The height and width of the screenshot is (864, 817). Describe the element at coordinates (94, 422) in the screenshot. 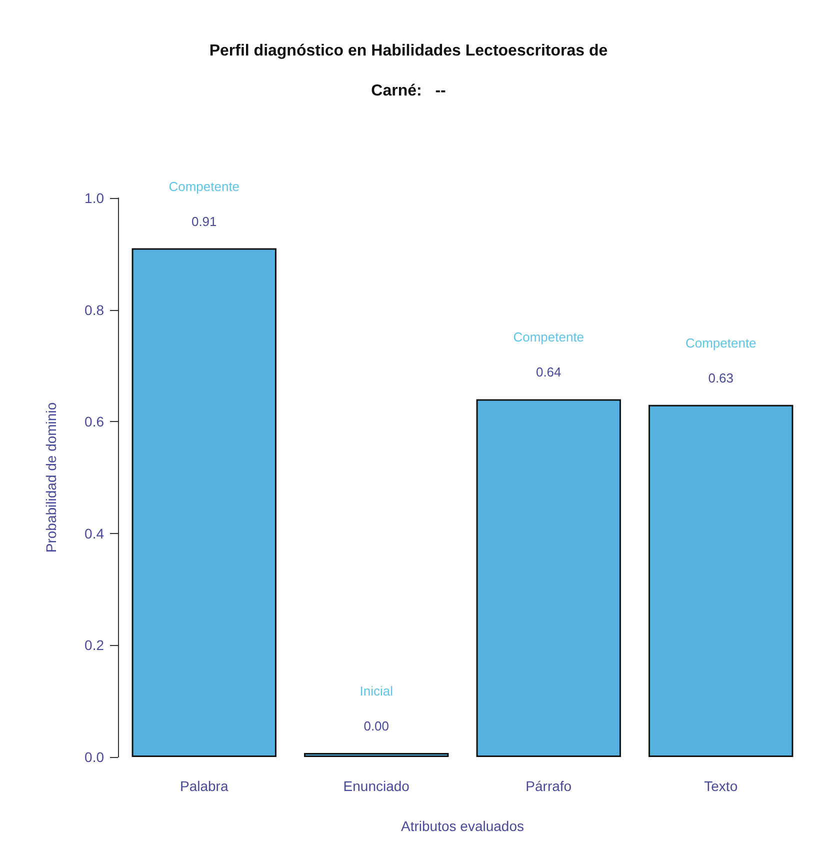

I see `y-tick-label: 0.6` at that location.